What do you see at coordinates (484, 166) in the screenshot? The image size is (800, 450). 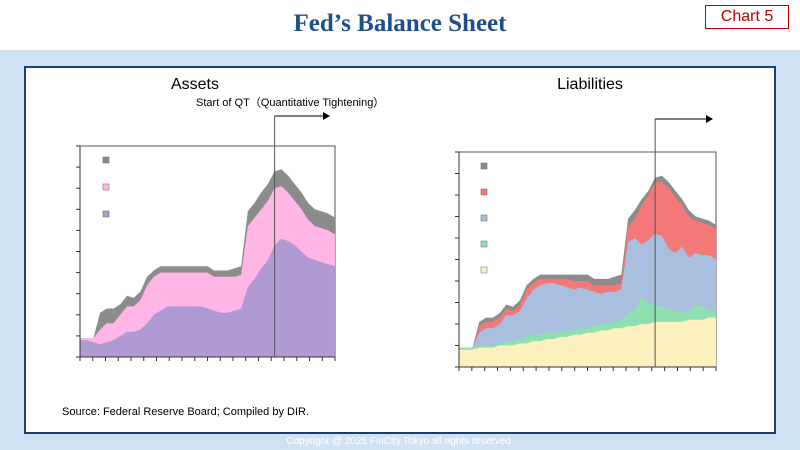 I see `liabilities-legend-swatch-gray` at bounding box center [484, 166].